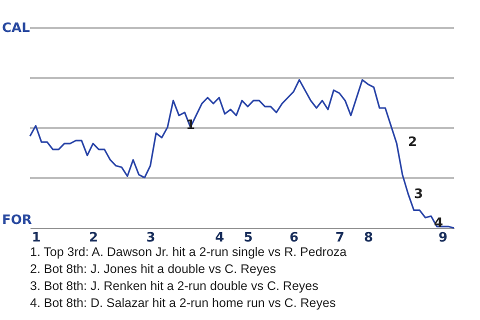  What do you see at coordinates (219, 238) in the screenshot?
I see `x-tick-label: 4` at bounding box center [219, 238].